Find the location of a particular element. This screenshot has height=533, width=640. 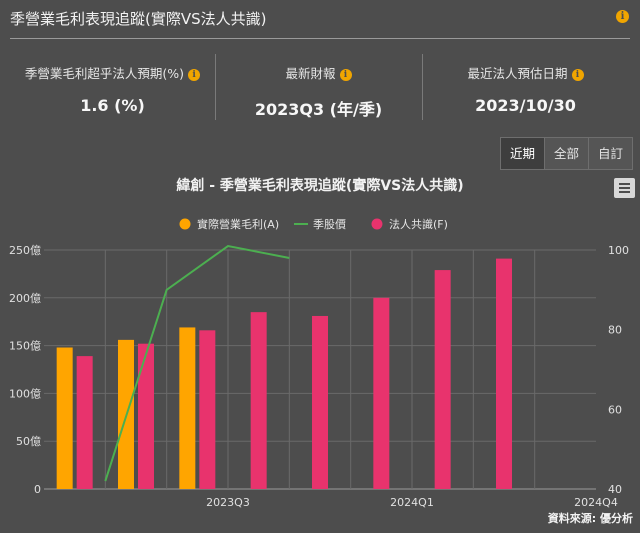

x-tick-label: 2023Q3 is located at coordinates (228, 502).